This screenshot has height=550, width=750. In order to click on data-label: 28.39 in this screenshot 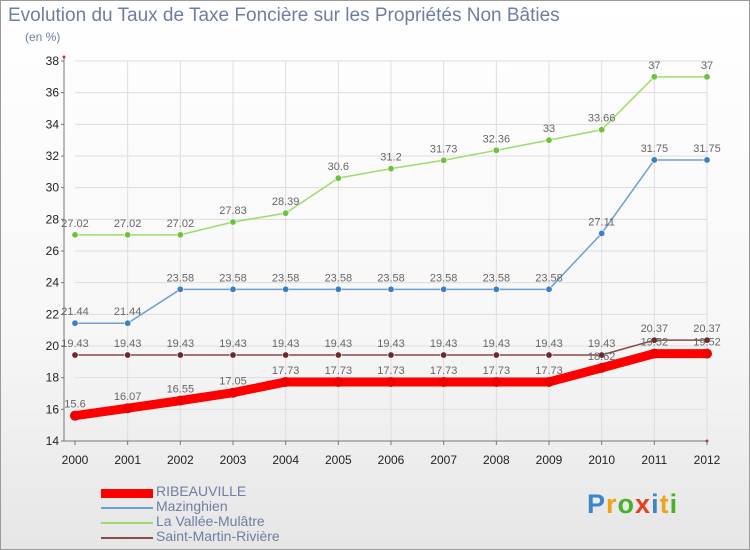, I will do `click(286, 202)`.